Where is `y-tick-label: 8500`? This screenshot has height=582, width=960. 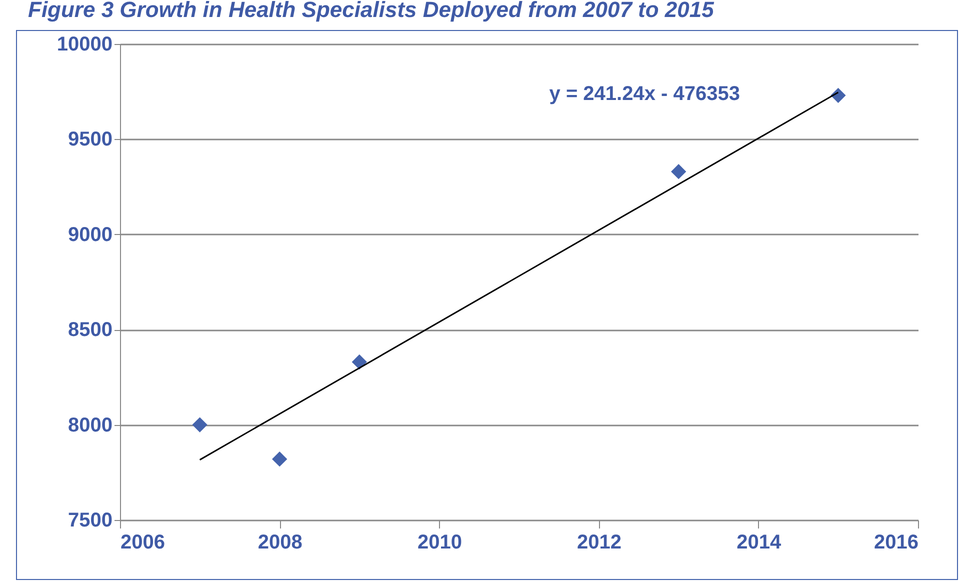 y-tick-label: 8500 is located at coordinates (90, 330).